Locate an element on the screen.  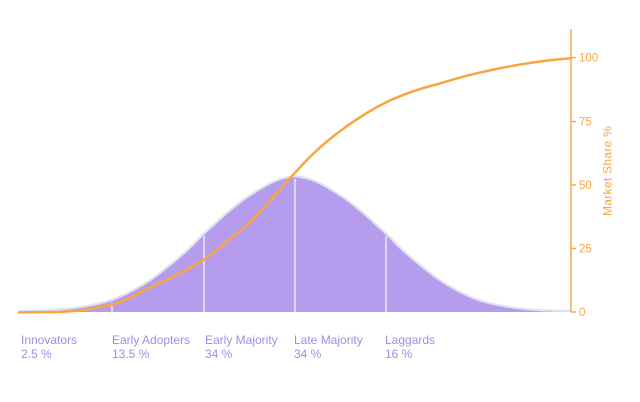
svg-text: 75 is located at coordinates (585, 123).